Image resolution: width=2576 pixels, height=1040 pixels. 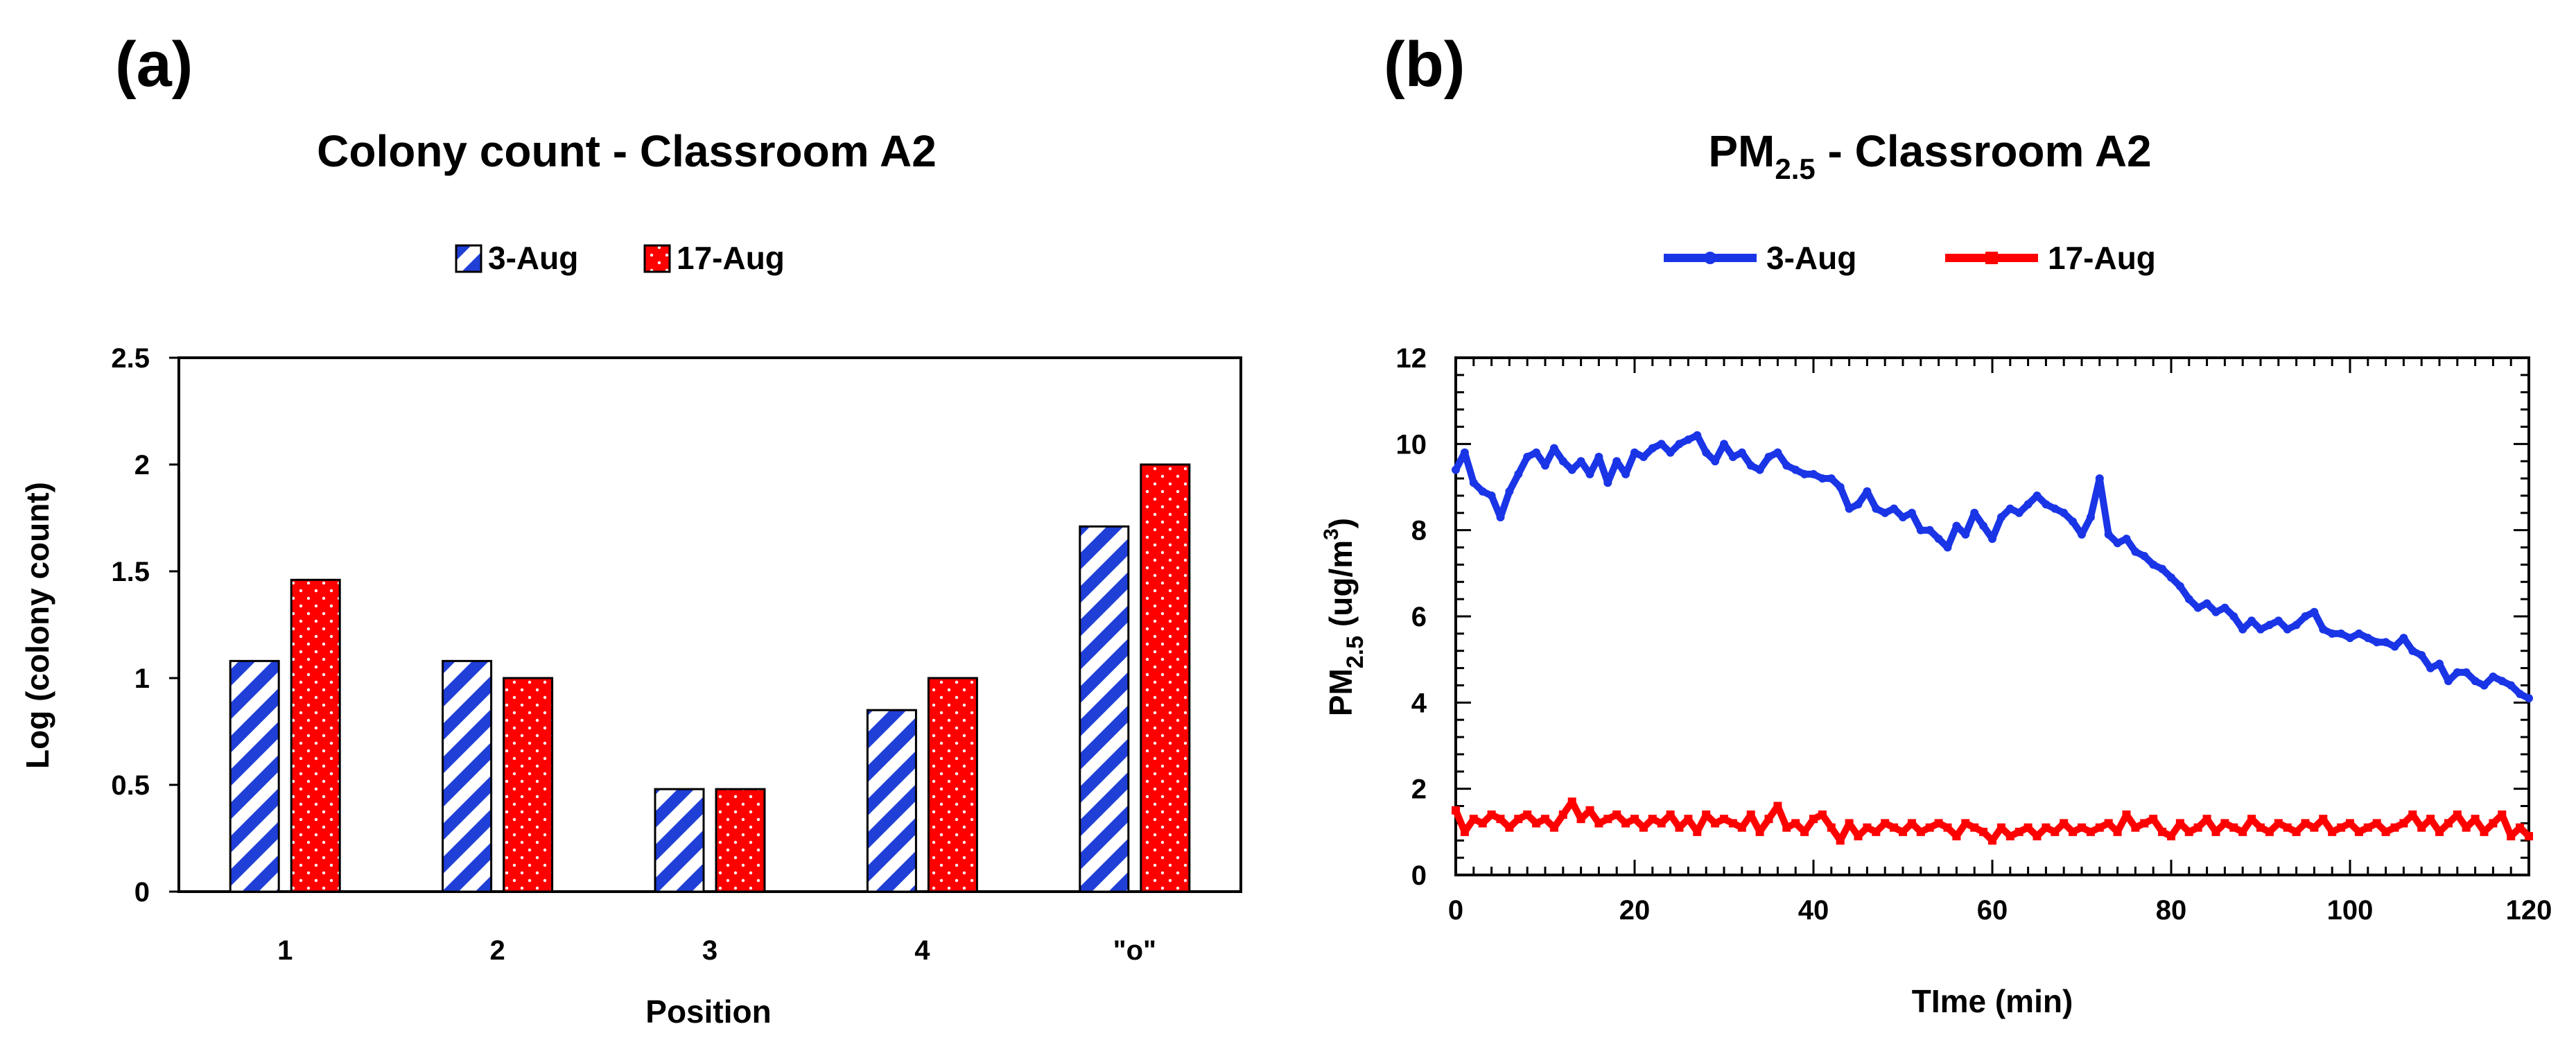 I want to click on y-tick-label: 0, so click(x=1419, y=875).